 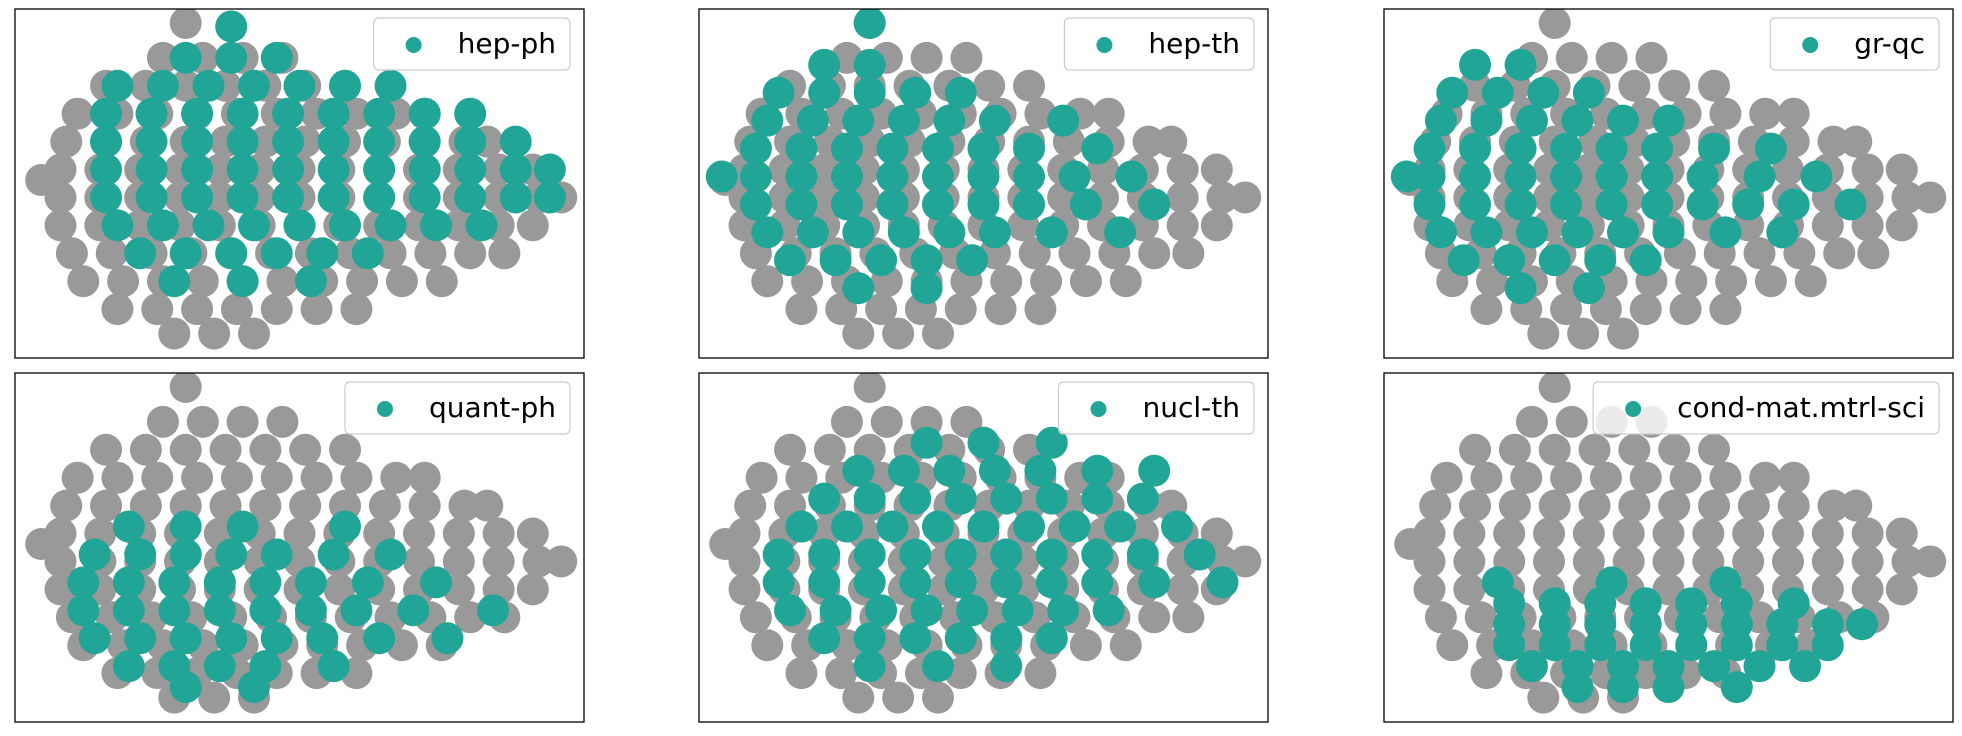 What do you see at coordinates (1668, 547) in the screenshot?
I see `panel: cond-mat.mtrl-sci` at bounding box center [1668, 547].